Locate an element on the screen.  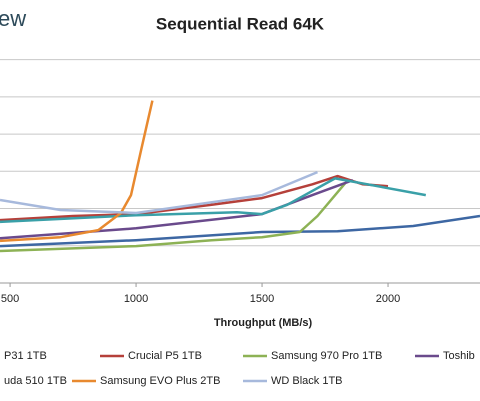
x-tick-label: 1000 is located at coordinates (136, 299).